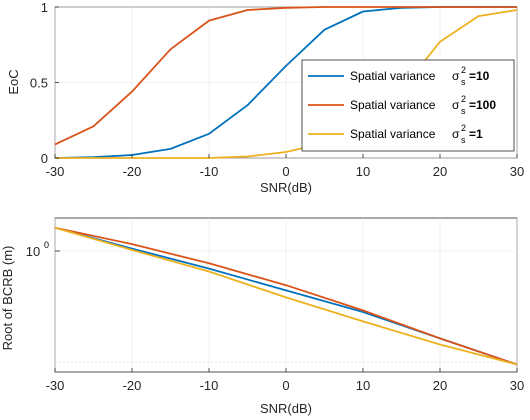 This screenshot has height=420, width=530. I want to click on bcrb-x-tick-label: -10, so click(209, 385).